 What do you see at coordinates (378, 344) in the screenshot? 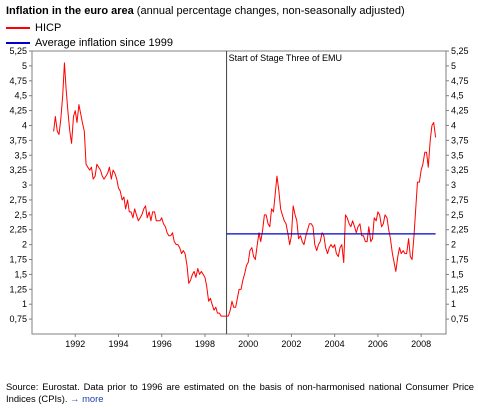
I see `x-tick-label: 2006` at bounding box center [378, 344].